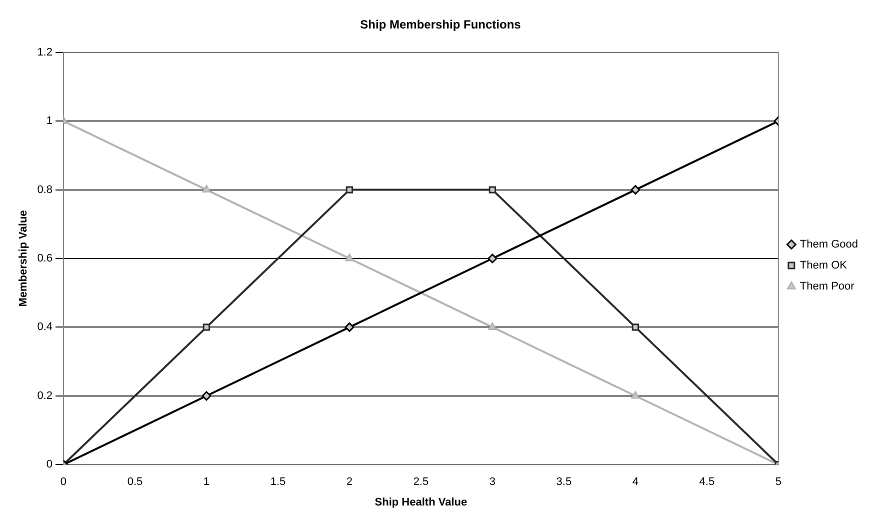 Image resolution: width=886 pixels, height=527 pixels. I want to click on x-tick-label: 1.5, so click(278, 482).